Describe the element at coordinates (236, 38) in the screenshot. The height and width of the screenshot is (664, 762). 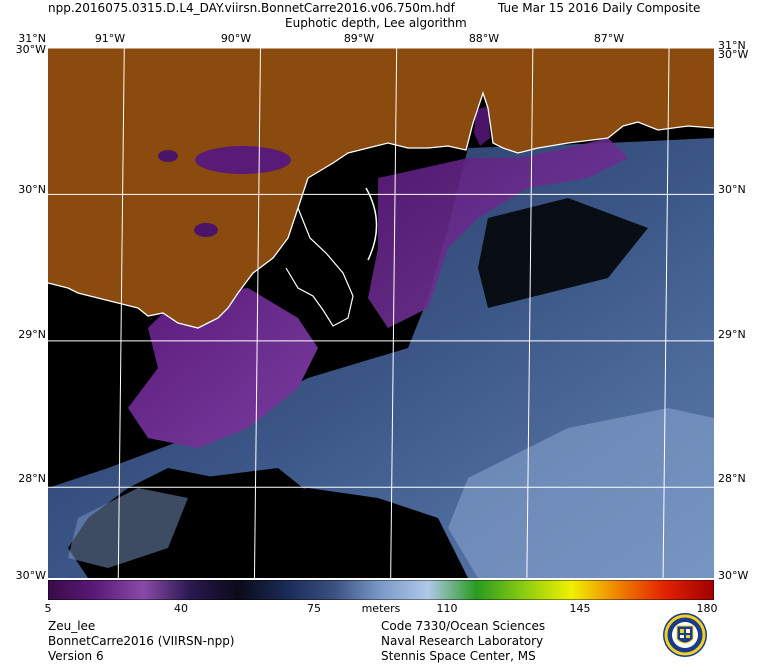
I see `lon-label-90: 90°W` at that location.